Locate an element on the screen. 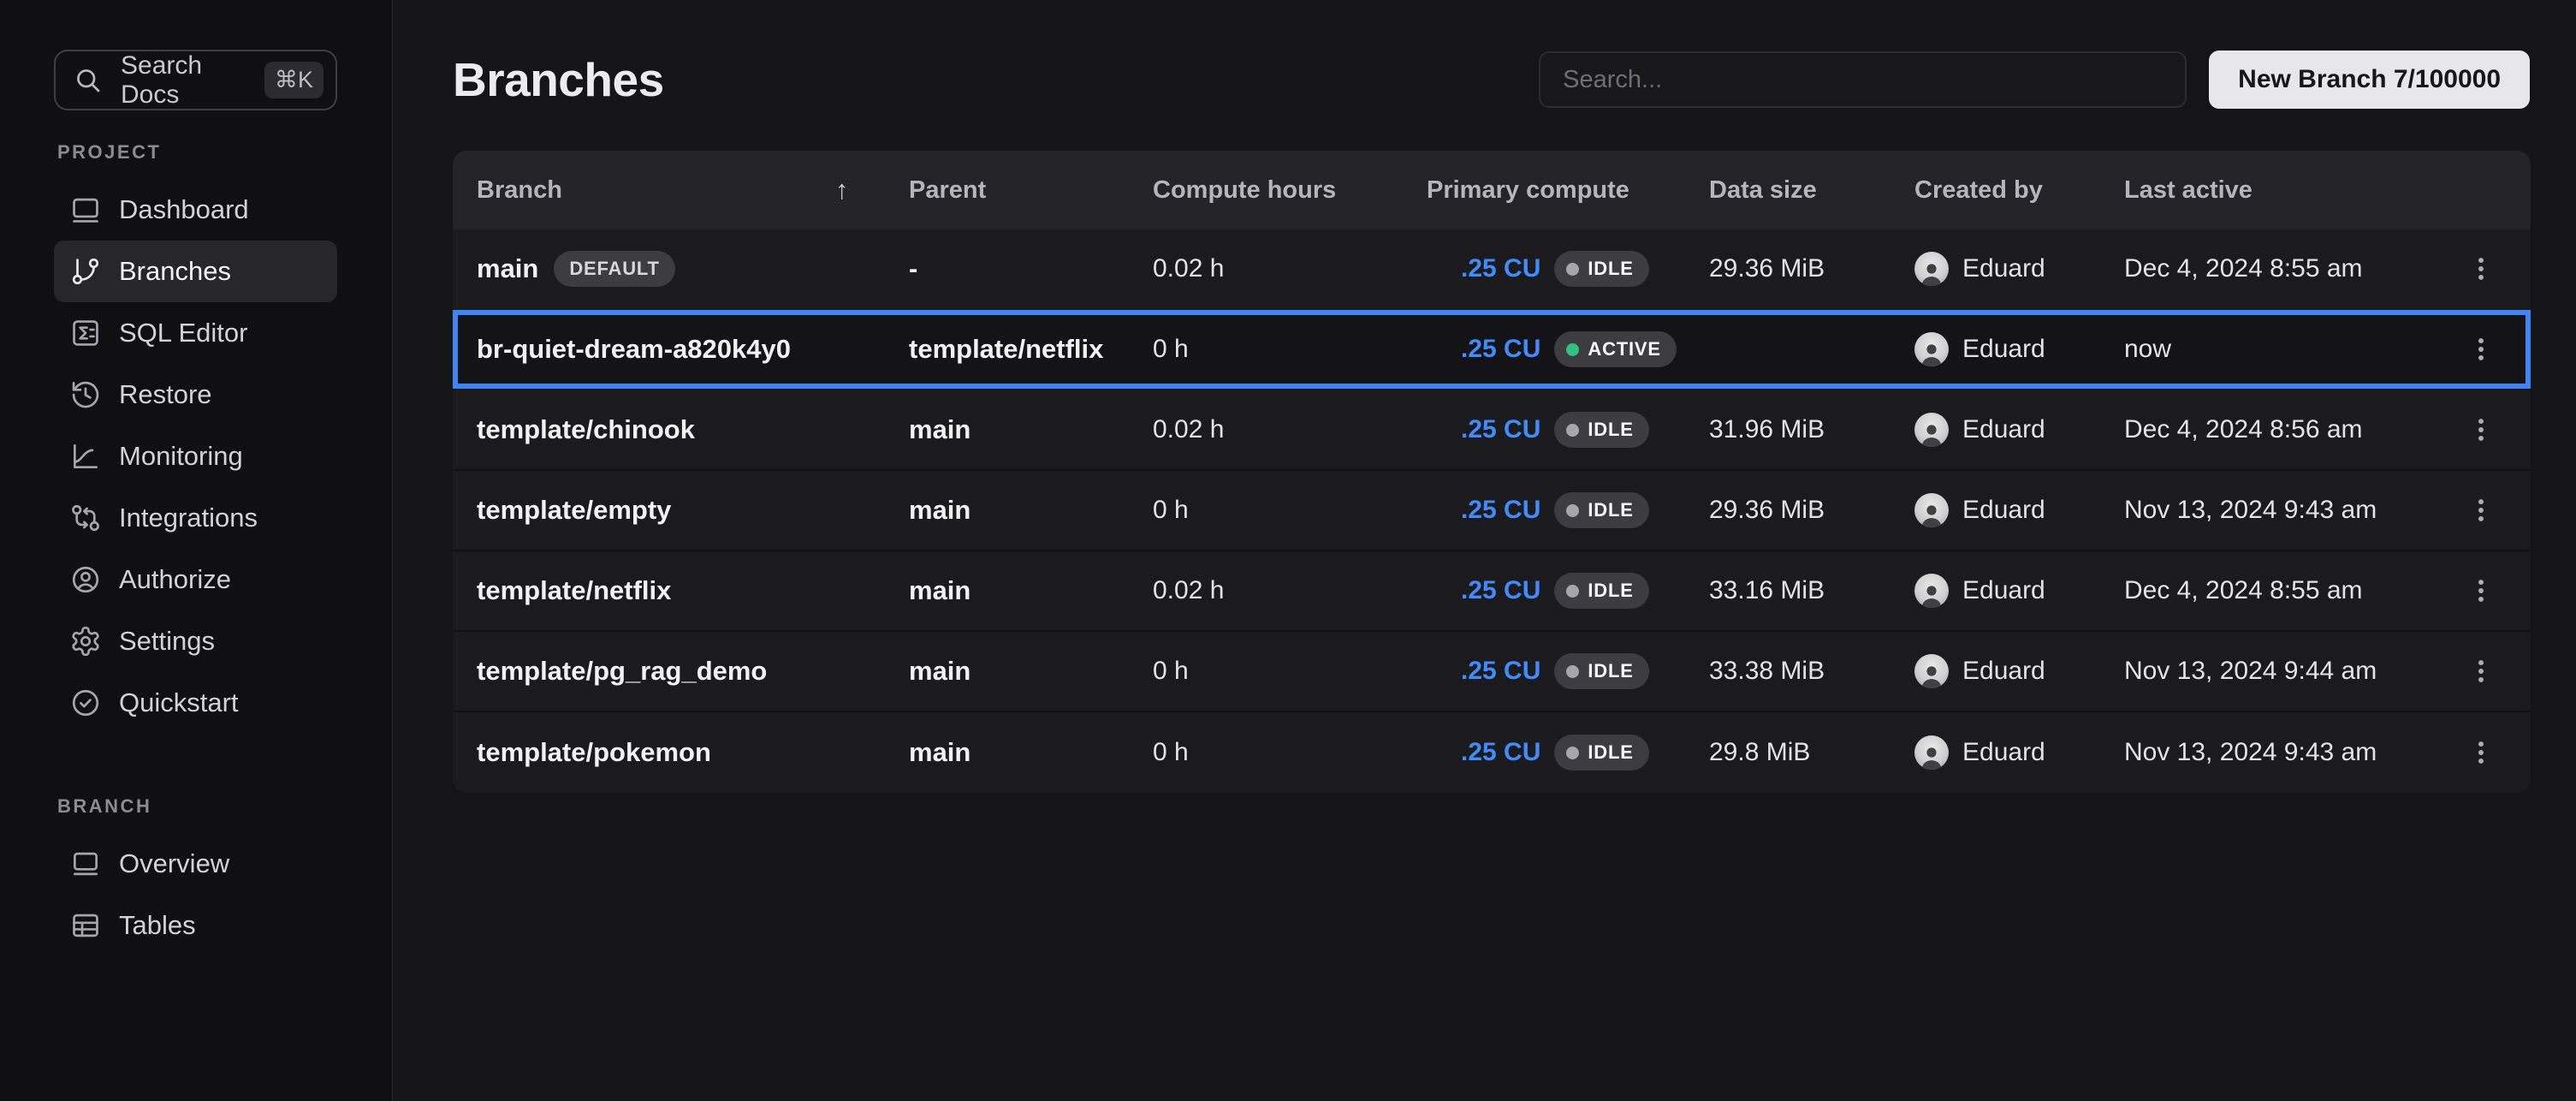  column-header-data-size: Data size is located at coordinates (1763, 190).